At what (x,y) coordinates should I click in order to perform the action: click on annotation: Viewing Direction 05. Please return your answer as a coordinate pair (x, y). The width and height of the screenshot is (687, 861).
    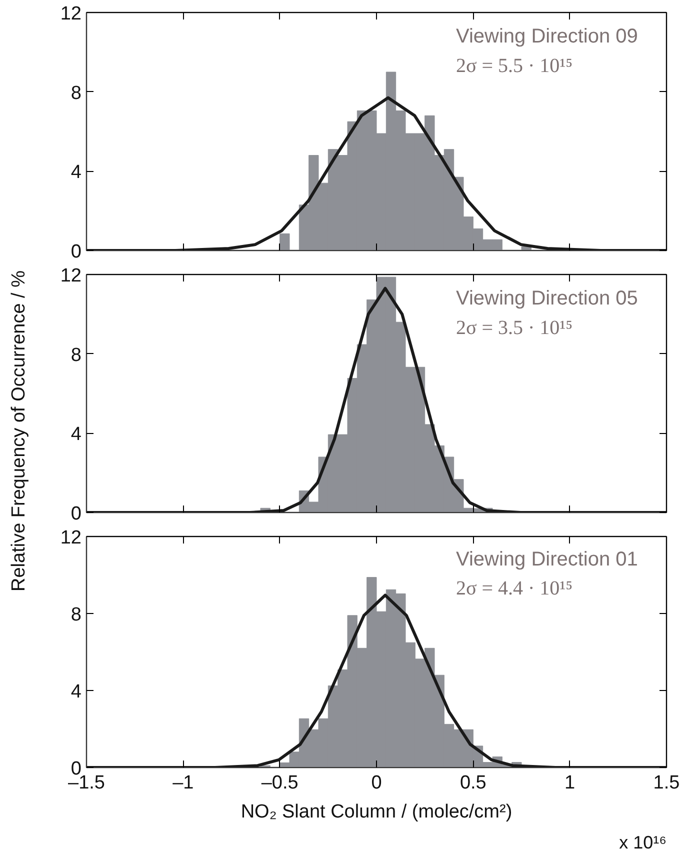
    Looking at the image, I should click on (547, 298).